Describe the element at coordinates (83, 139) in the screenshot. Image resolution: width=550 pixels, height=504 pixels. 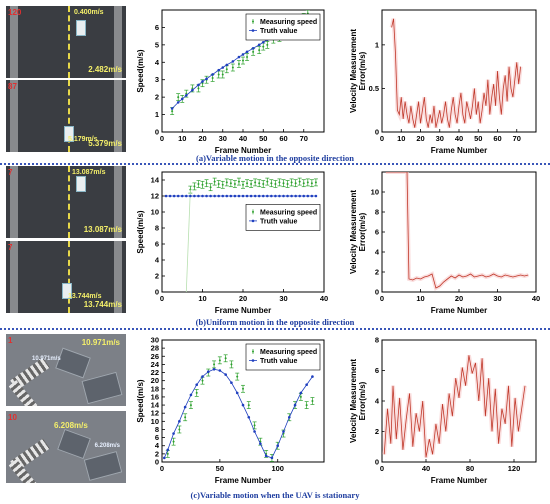
I see `vehicle-speed-label: 5.179m/s` at that location.